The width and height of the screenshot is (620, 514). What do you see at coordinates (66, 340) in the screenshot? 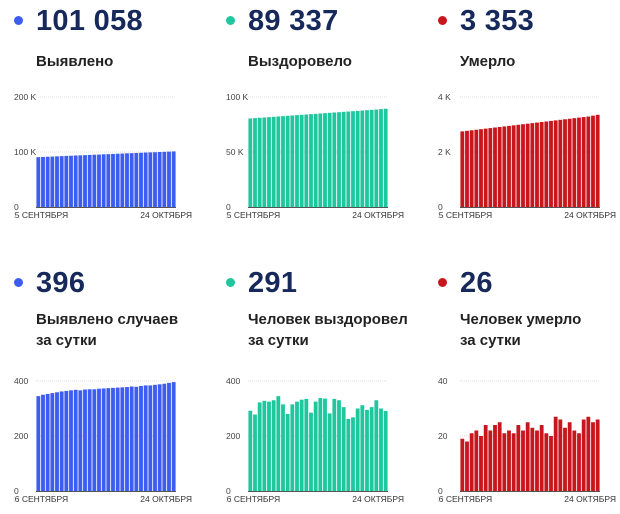
I see `stat-label-line-2: за сутки` at bounding box center [66, 340].